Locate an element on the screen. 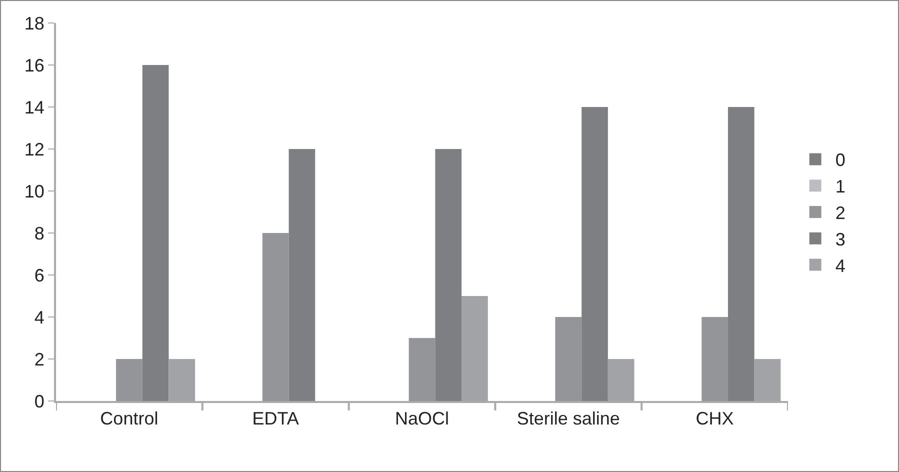 The height and width of the screenshot is (472, 899). y-tick-label: 14 is located at coordinates (34, 107).